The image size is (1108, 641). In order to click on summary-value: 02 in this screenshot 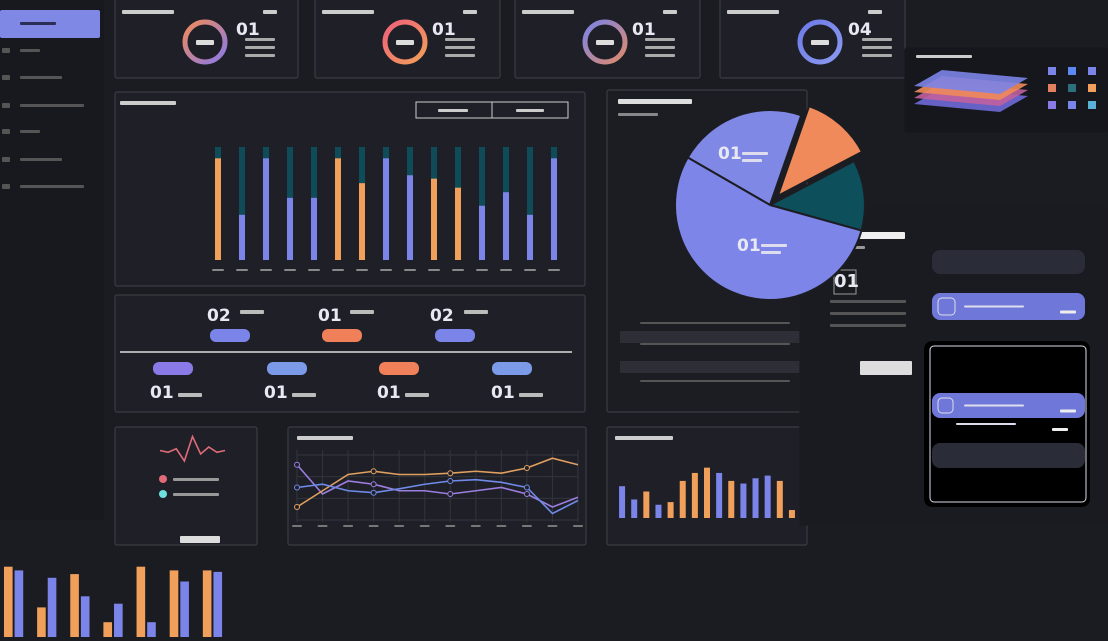, I will do `click(219, 316)`.